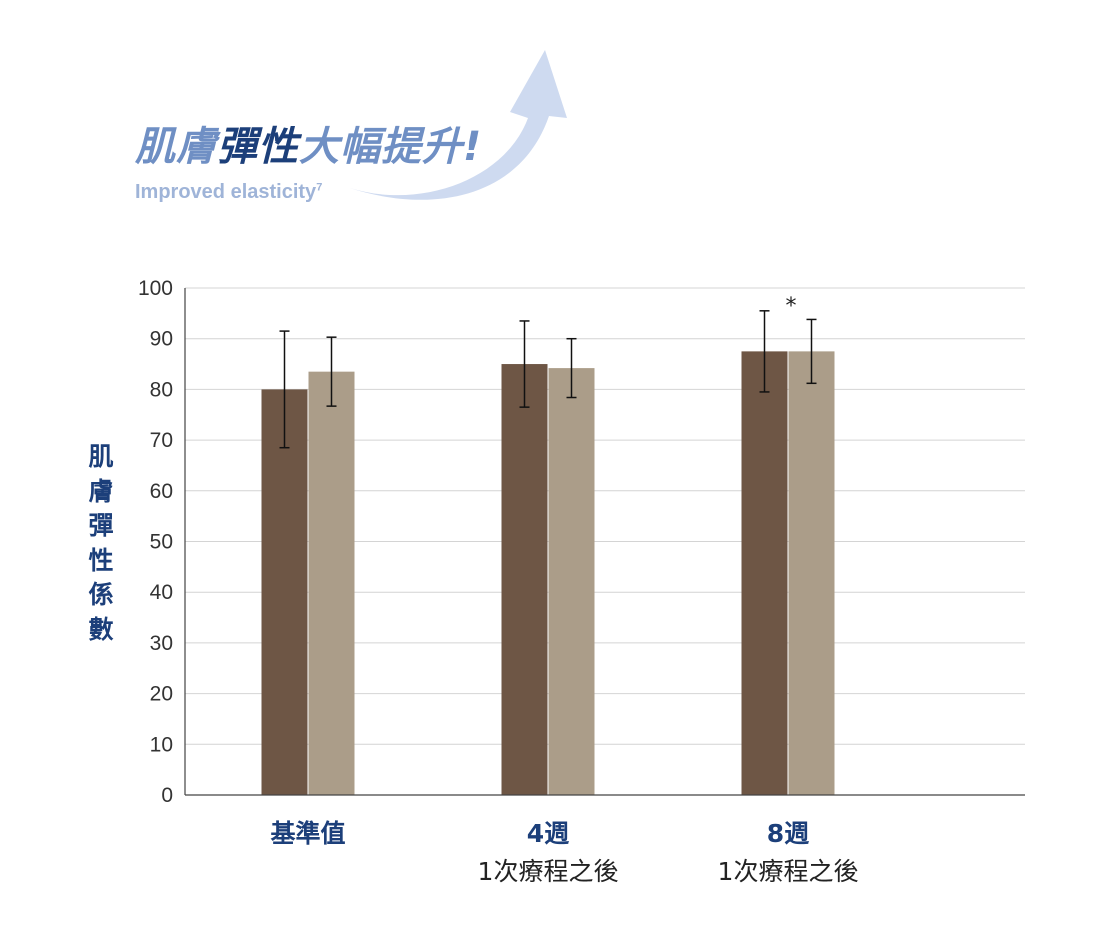 Image resolution: width=1100 pixels, height=930 pixels. Describe the element at coordinates (161, 542) in the screenshot. I see `y-tick-label: 50` at that location.